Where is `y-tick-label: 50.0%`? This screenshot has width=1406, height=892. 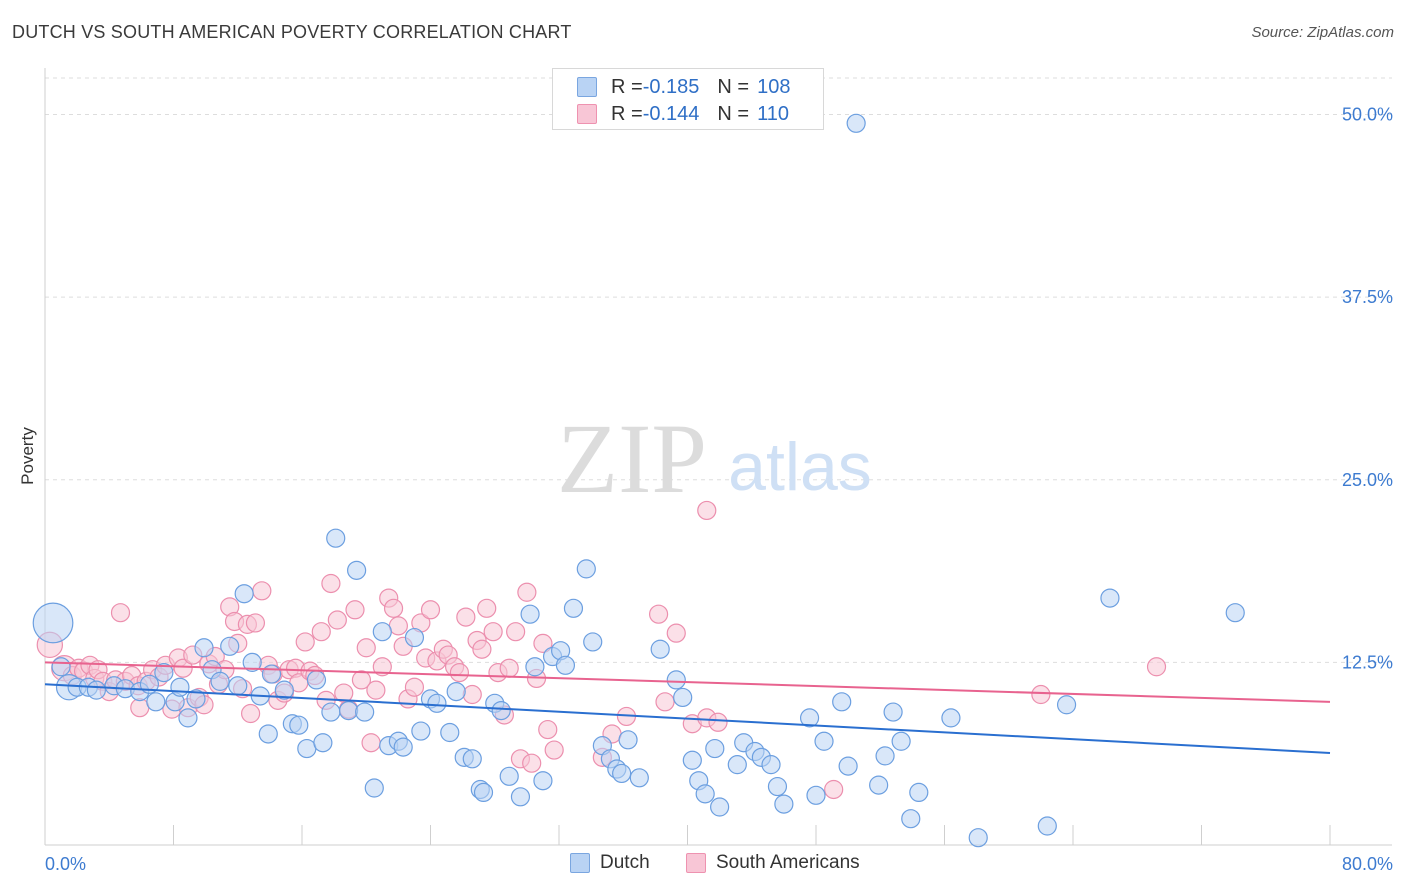
y-tick-label: 50.0% is located at coordinates (1367, 115).